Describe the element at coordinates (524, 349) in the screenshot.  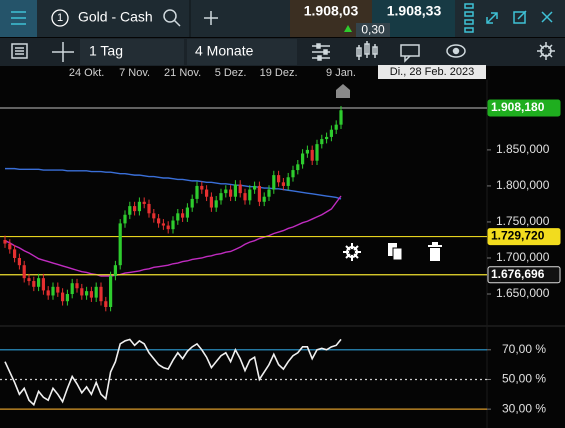
I see `y-tick-label: 70,00 %` at that location.